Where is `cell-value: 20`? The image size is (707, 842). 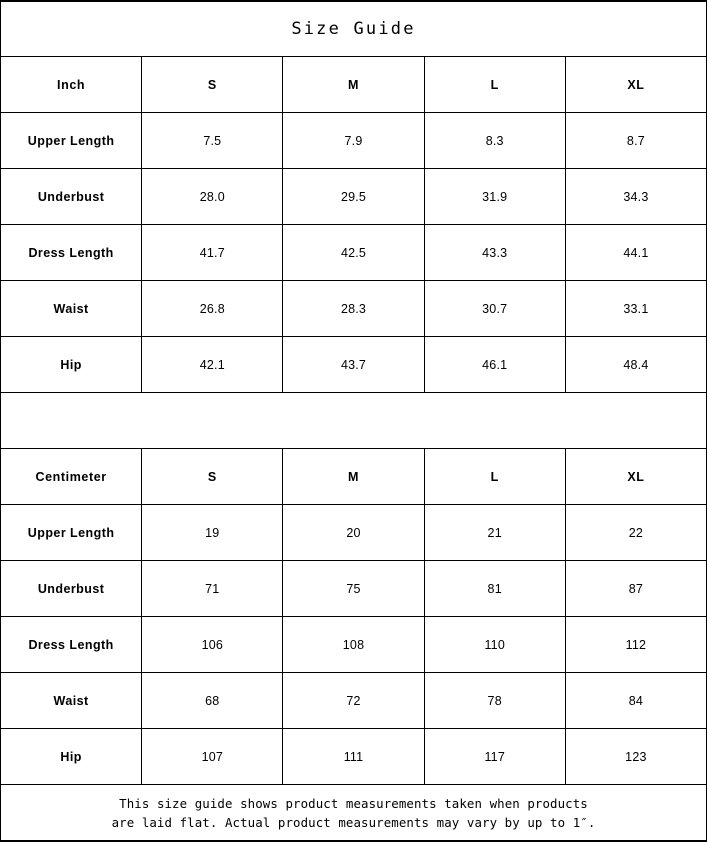
cell-value: 20 is located at coordinates (354, 532).